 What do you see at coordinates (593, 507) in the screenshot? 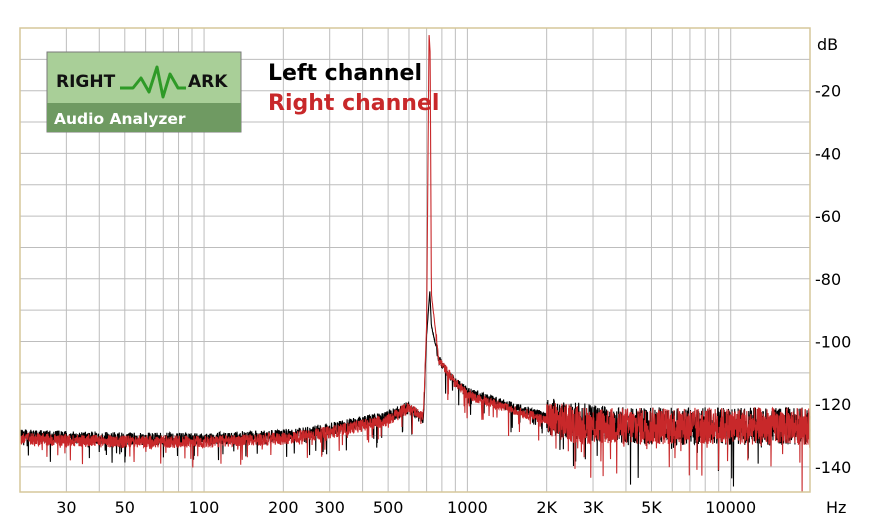
I see `x-tick-label: 3K` at bounding box center [593, 507].